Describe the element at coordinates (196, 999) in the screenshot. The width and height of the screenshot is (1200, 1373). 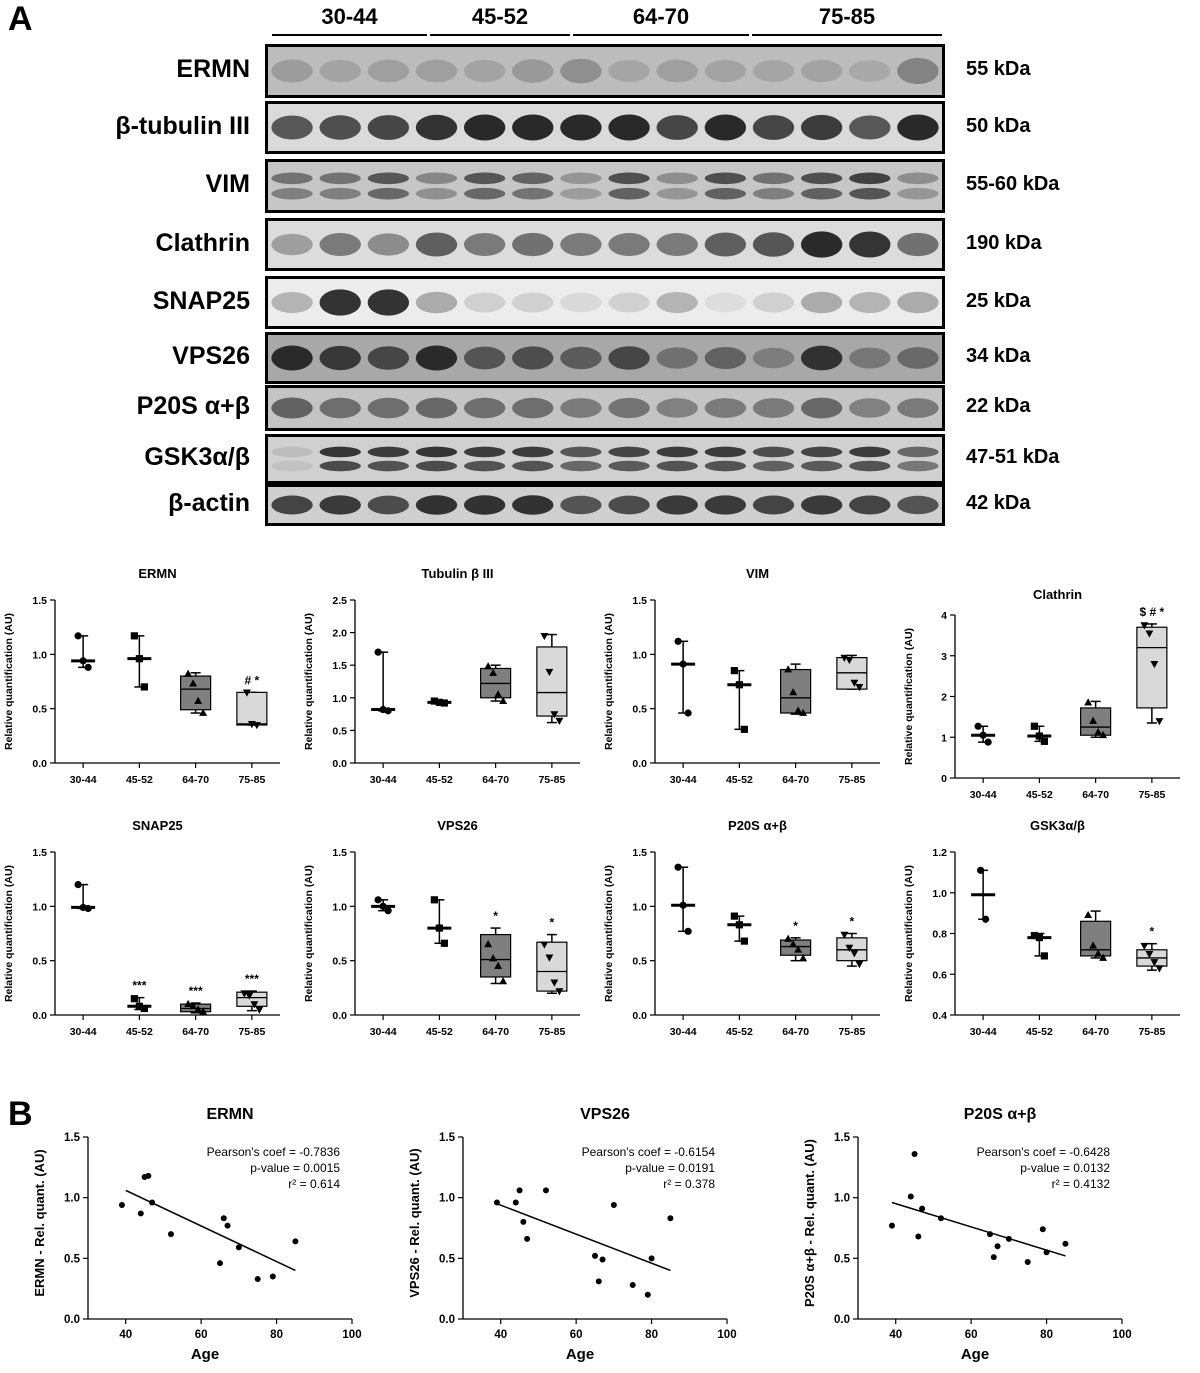
I see `box-group: ***` at that location.